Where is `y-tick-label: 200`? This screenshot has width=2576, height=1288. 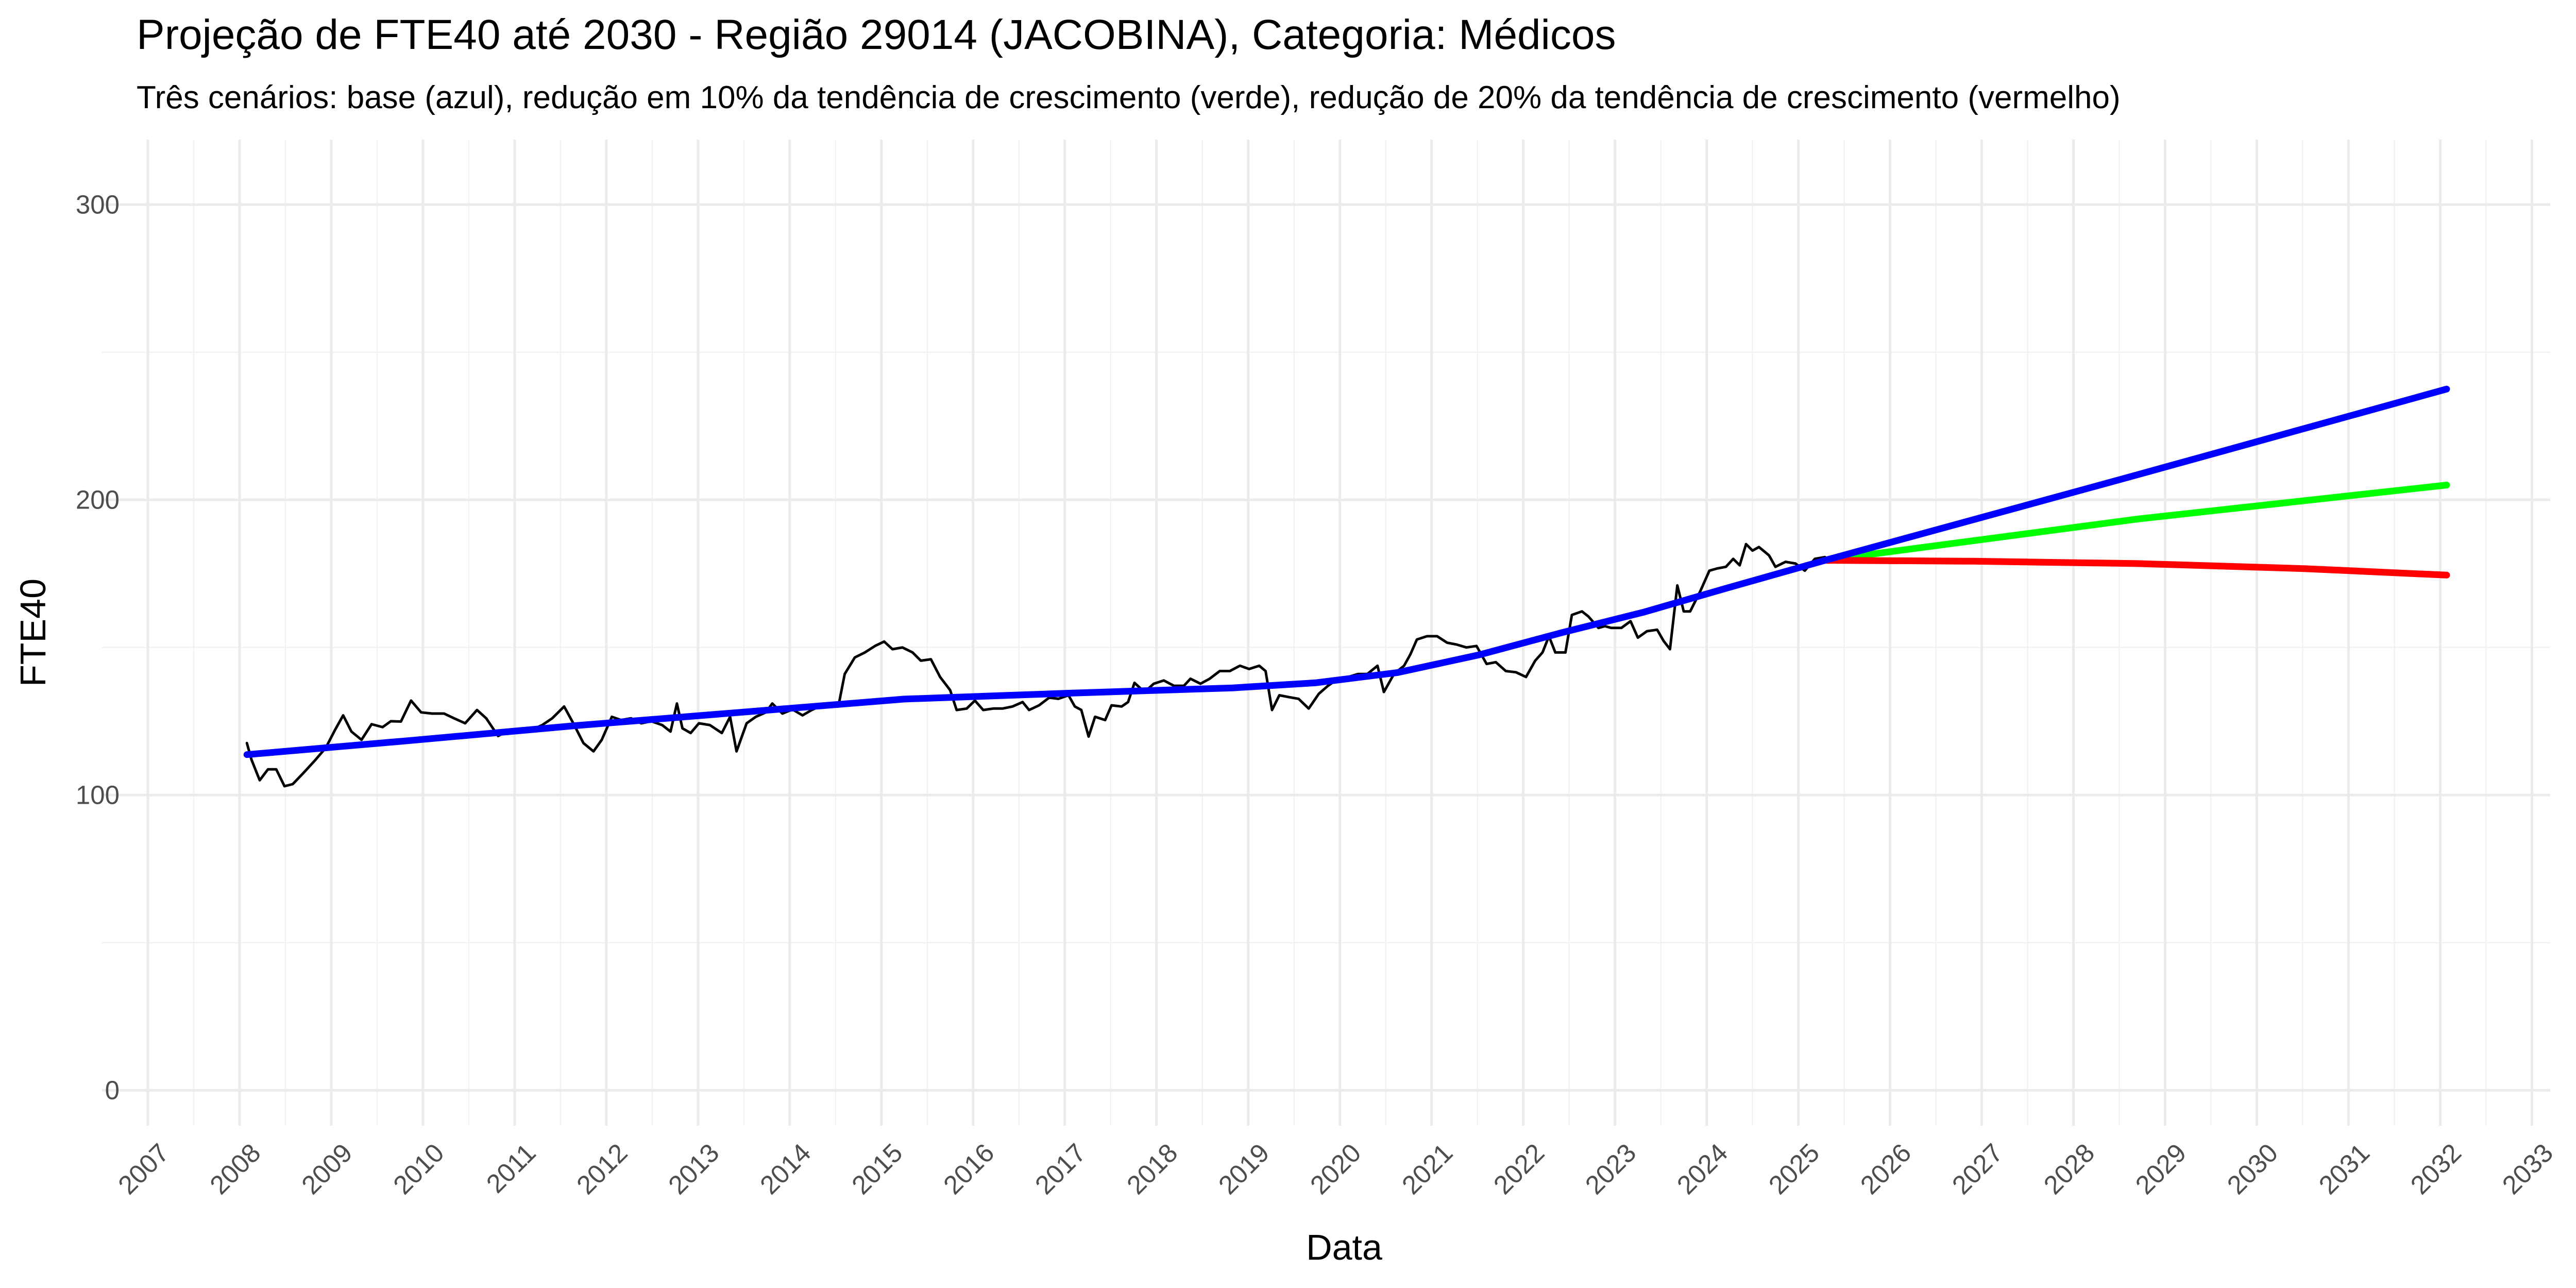 y-tick-label: 200 is located at coordinates (98, 500).